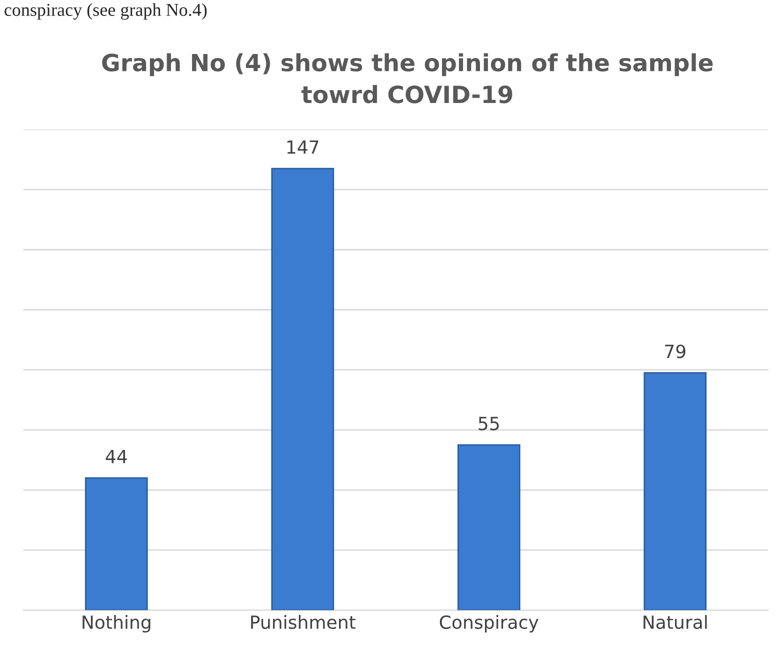 The height and width of the screenshot is (654, 776). I want to click on x-tick-label: Natural, so click(675, 622).